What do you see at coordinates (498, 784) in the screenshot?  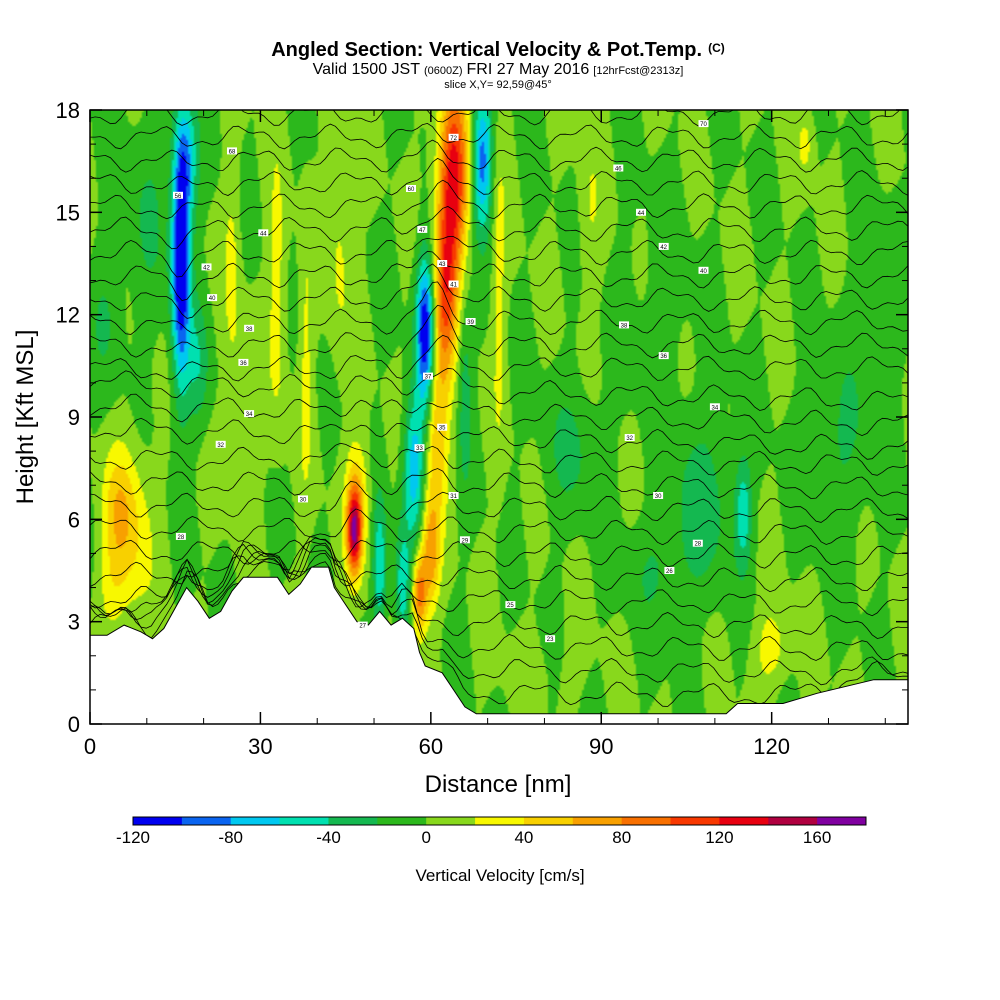 I see `x-axis-label: Distance [nm]` at bounding box center [498, 784].